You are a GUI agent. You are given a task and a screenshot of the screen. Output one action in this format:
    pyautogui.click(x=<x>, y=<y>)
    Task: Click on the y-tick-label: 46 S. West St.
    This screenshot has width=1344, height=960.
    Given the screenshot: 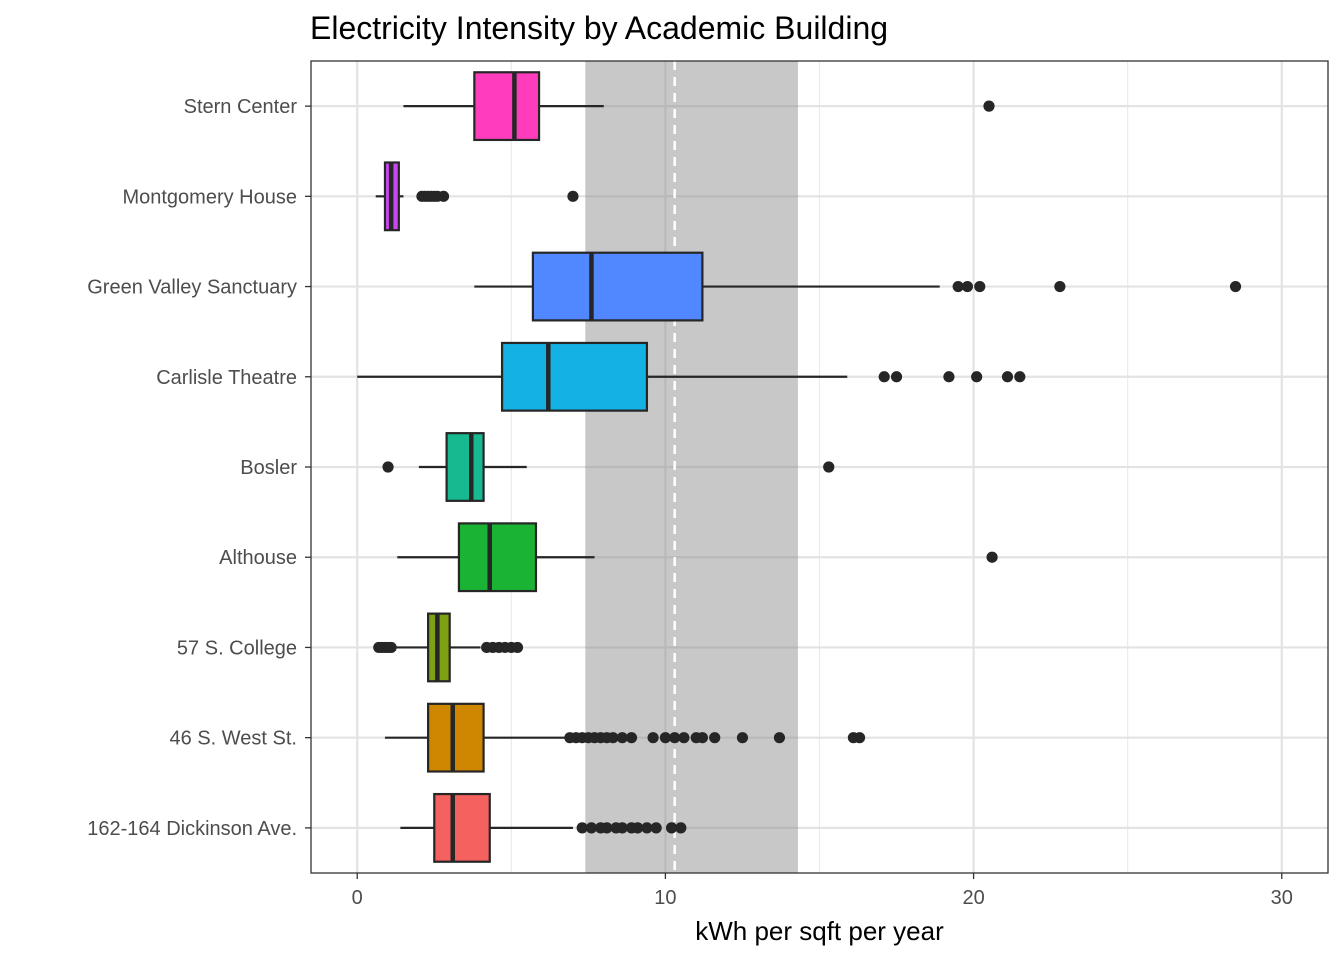 What is the action you would take?
    pyautogui.click(x=233, y=739)
    